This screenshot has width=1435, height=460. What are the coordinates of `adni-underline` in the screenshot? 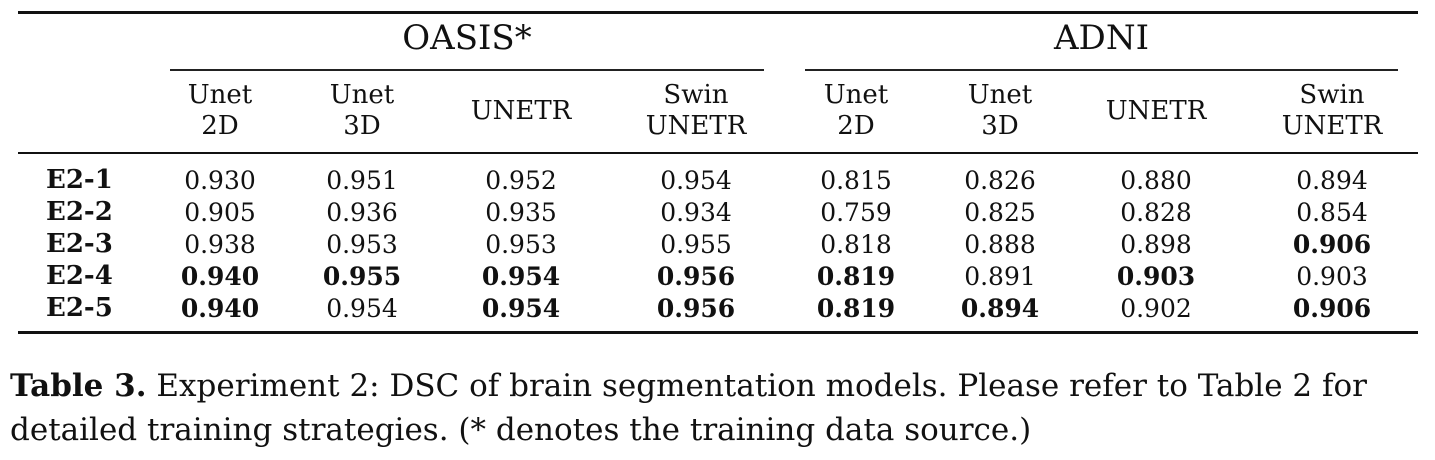 It's located at (1101, 70).